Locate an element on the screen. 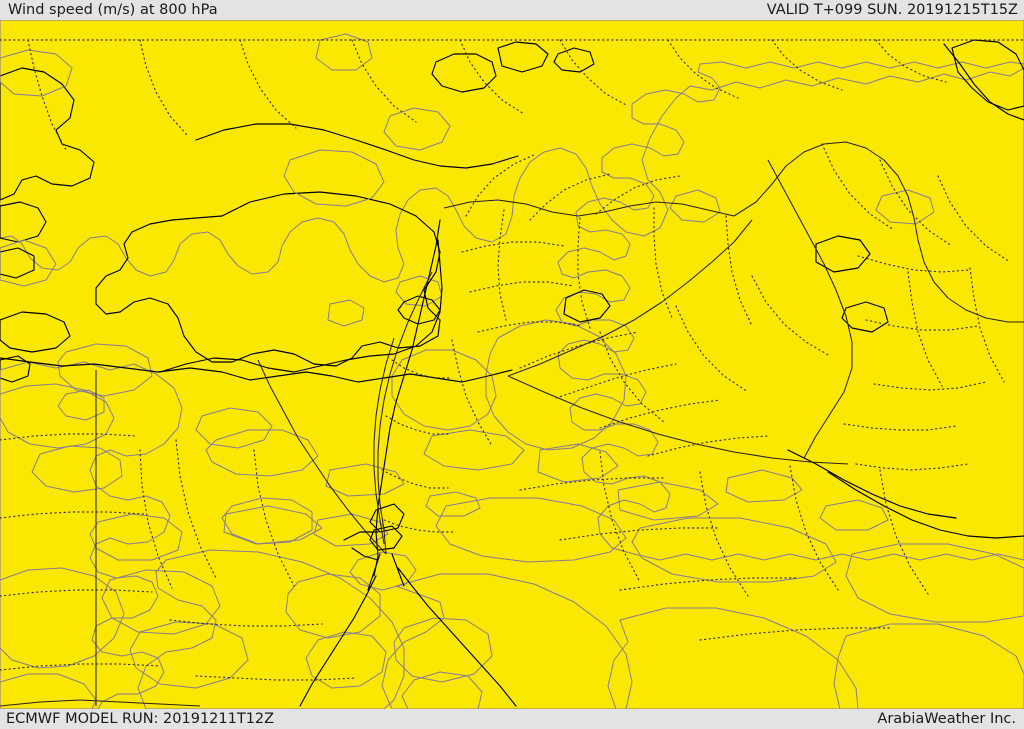 Image resolution: width=1024 pixels, height=729 pixels. admin-levant-b is located at coordinates (417, 425).